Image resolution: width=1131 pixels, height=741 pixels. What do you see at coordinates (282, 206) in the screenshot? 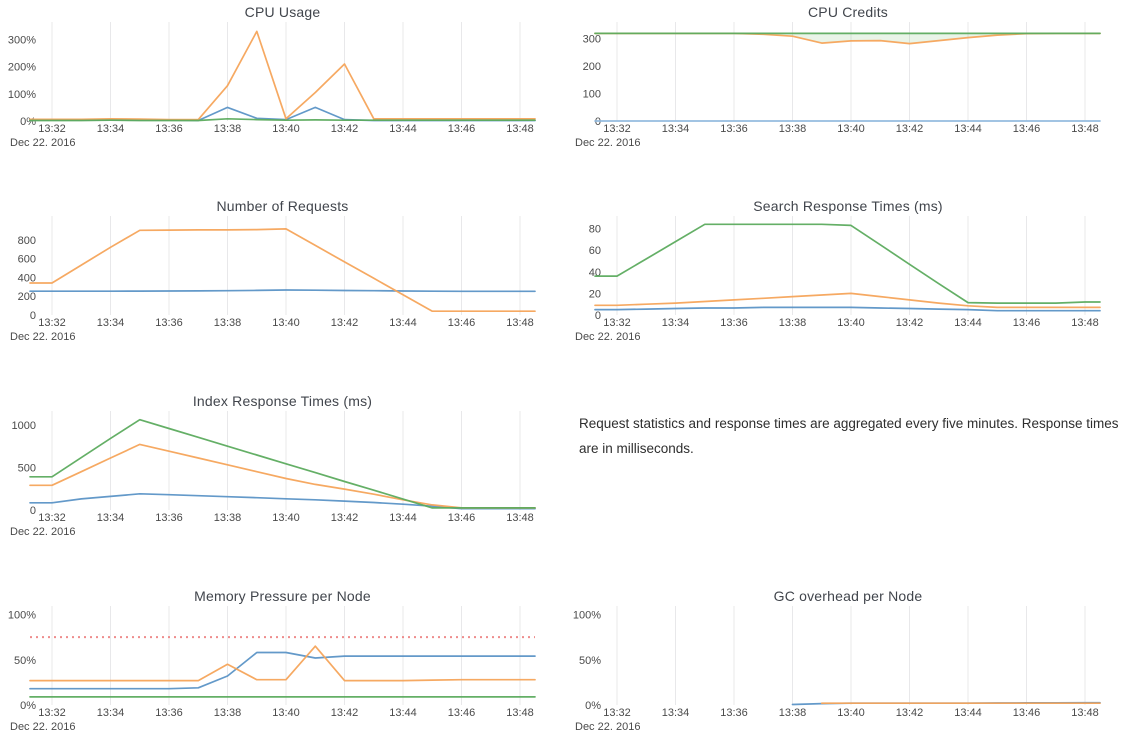
I see `chart-title: Number of Requests` at bounding box center [282, 206].